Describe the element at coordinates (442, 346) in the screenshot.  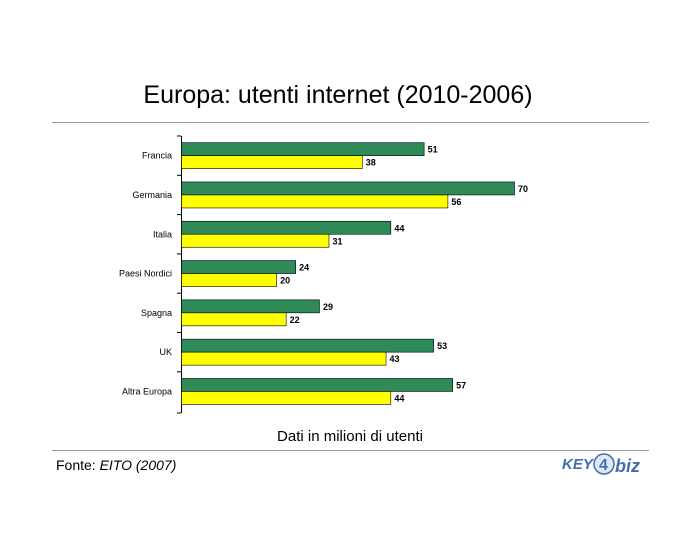
I see `data-label: 53` at that location.